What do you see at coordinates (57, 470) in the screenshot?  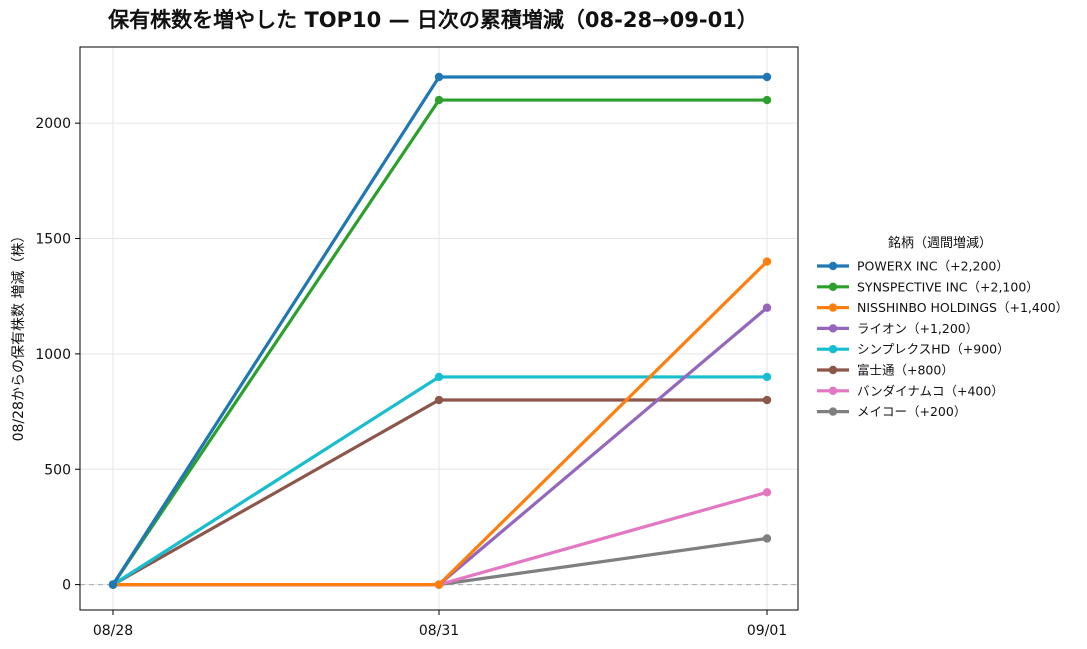 I see `y-tick-label: 500` at bounding box center [57, 470].